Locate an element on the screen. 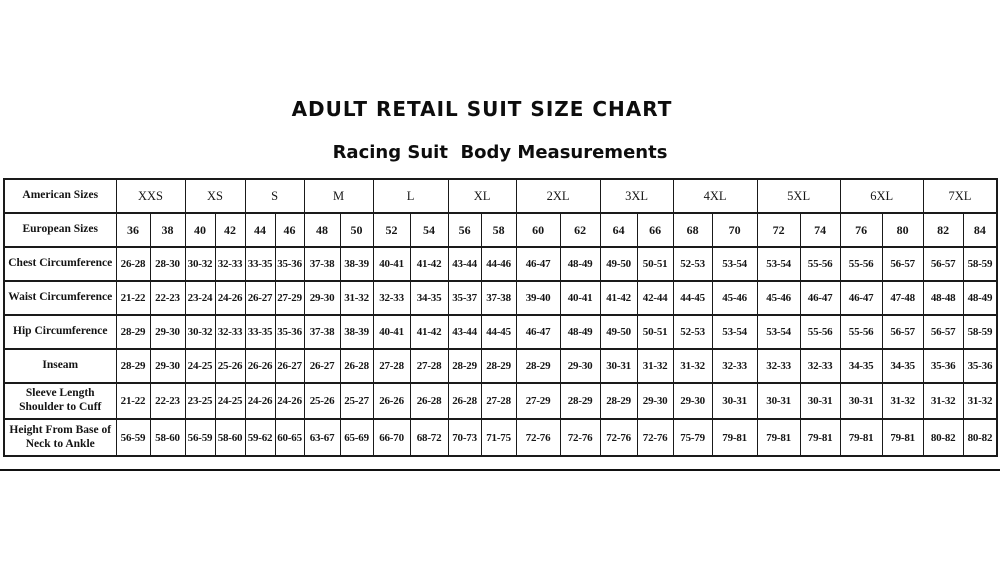 This screenshot has height=586, width=1000. american-size-cell: 2XL is located at coordinates (558, 196).